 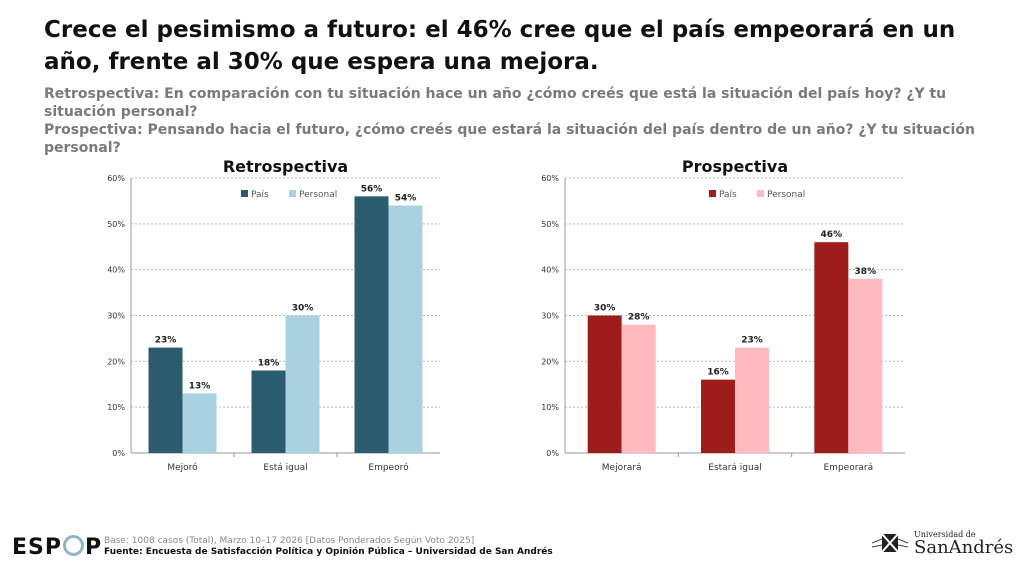 What do you see at coordinates (639, 318) in the screenshot?
I see `data-label: 28%` at bounding box center [639, 318].